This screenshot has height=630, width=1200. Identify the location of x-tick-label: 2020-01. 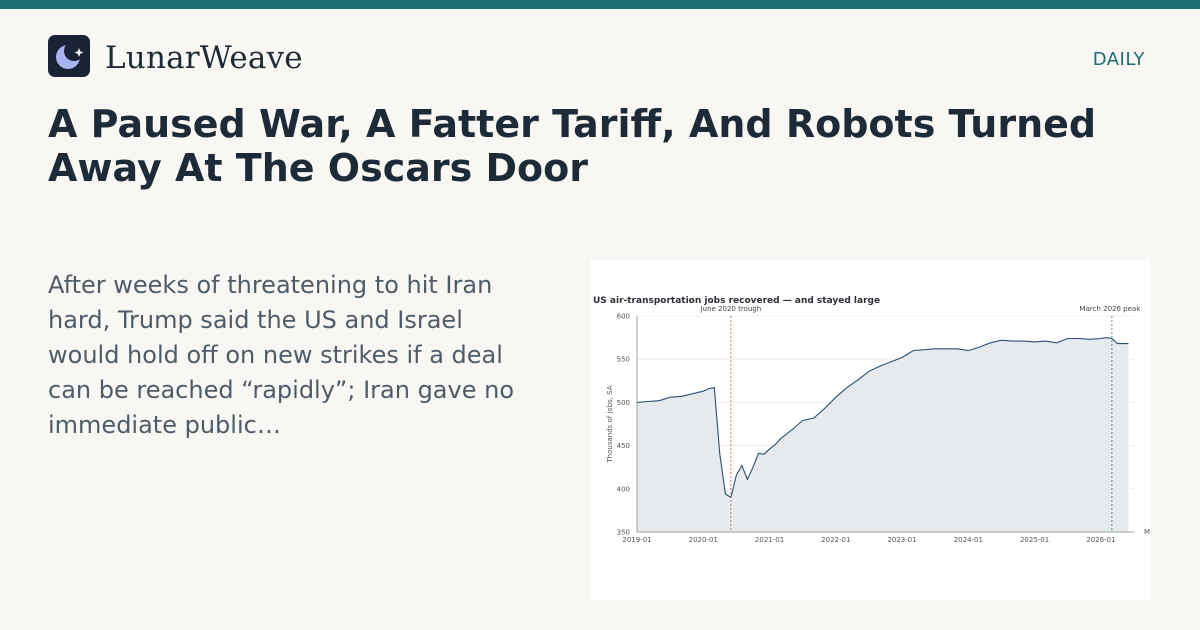
(703, 540).